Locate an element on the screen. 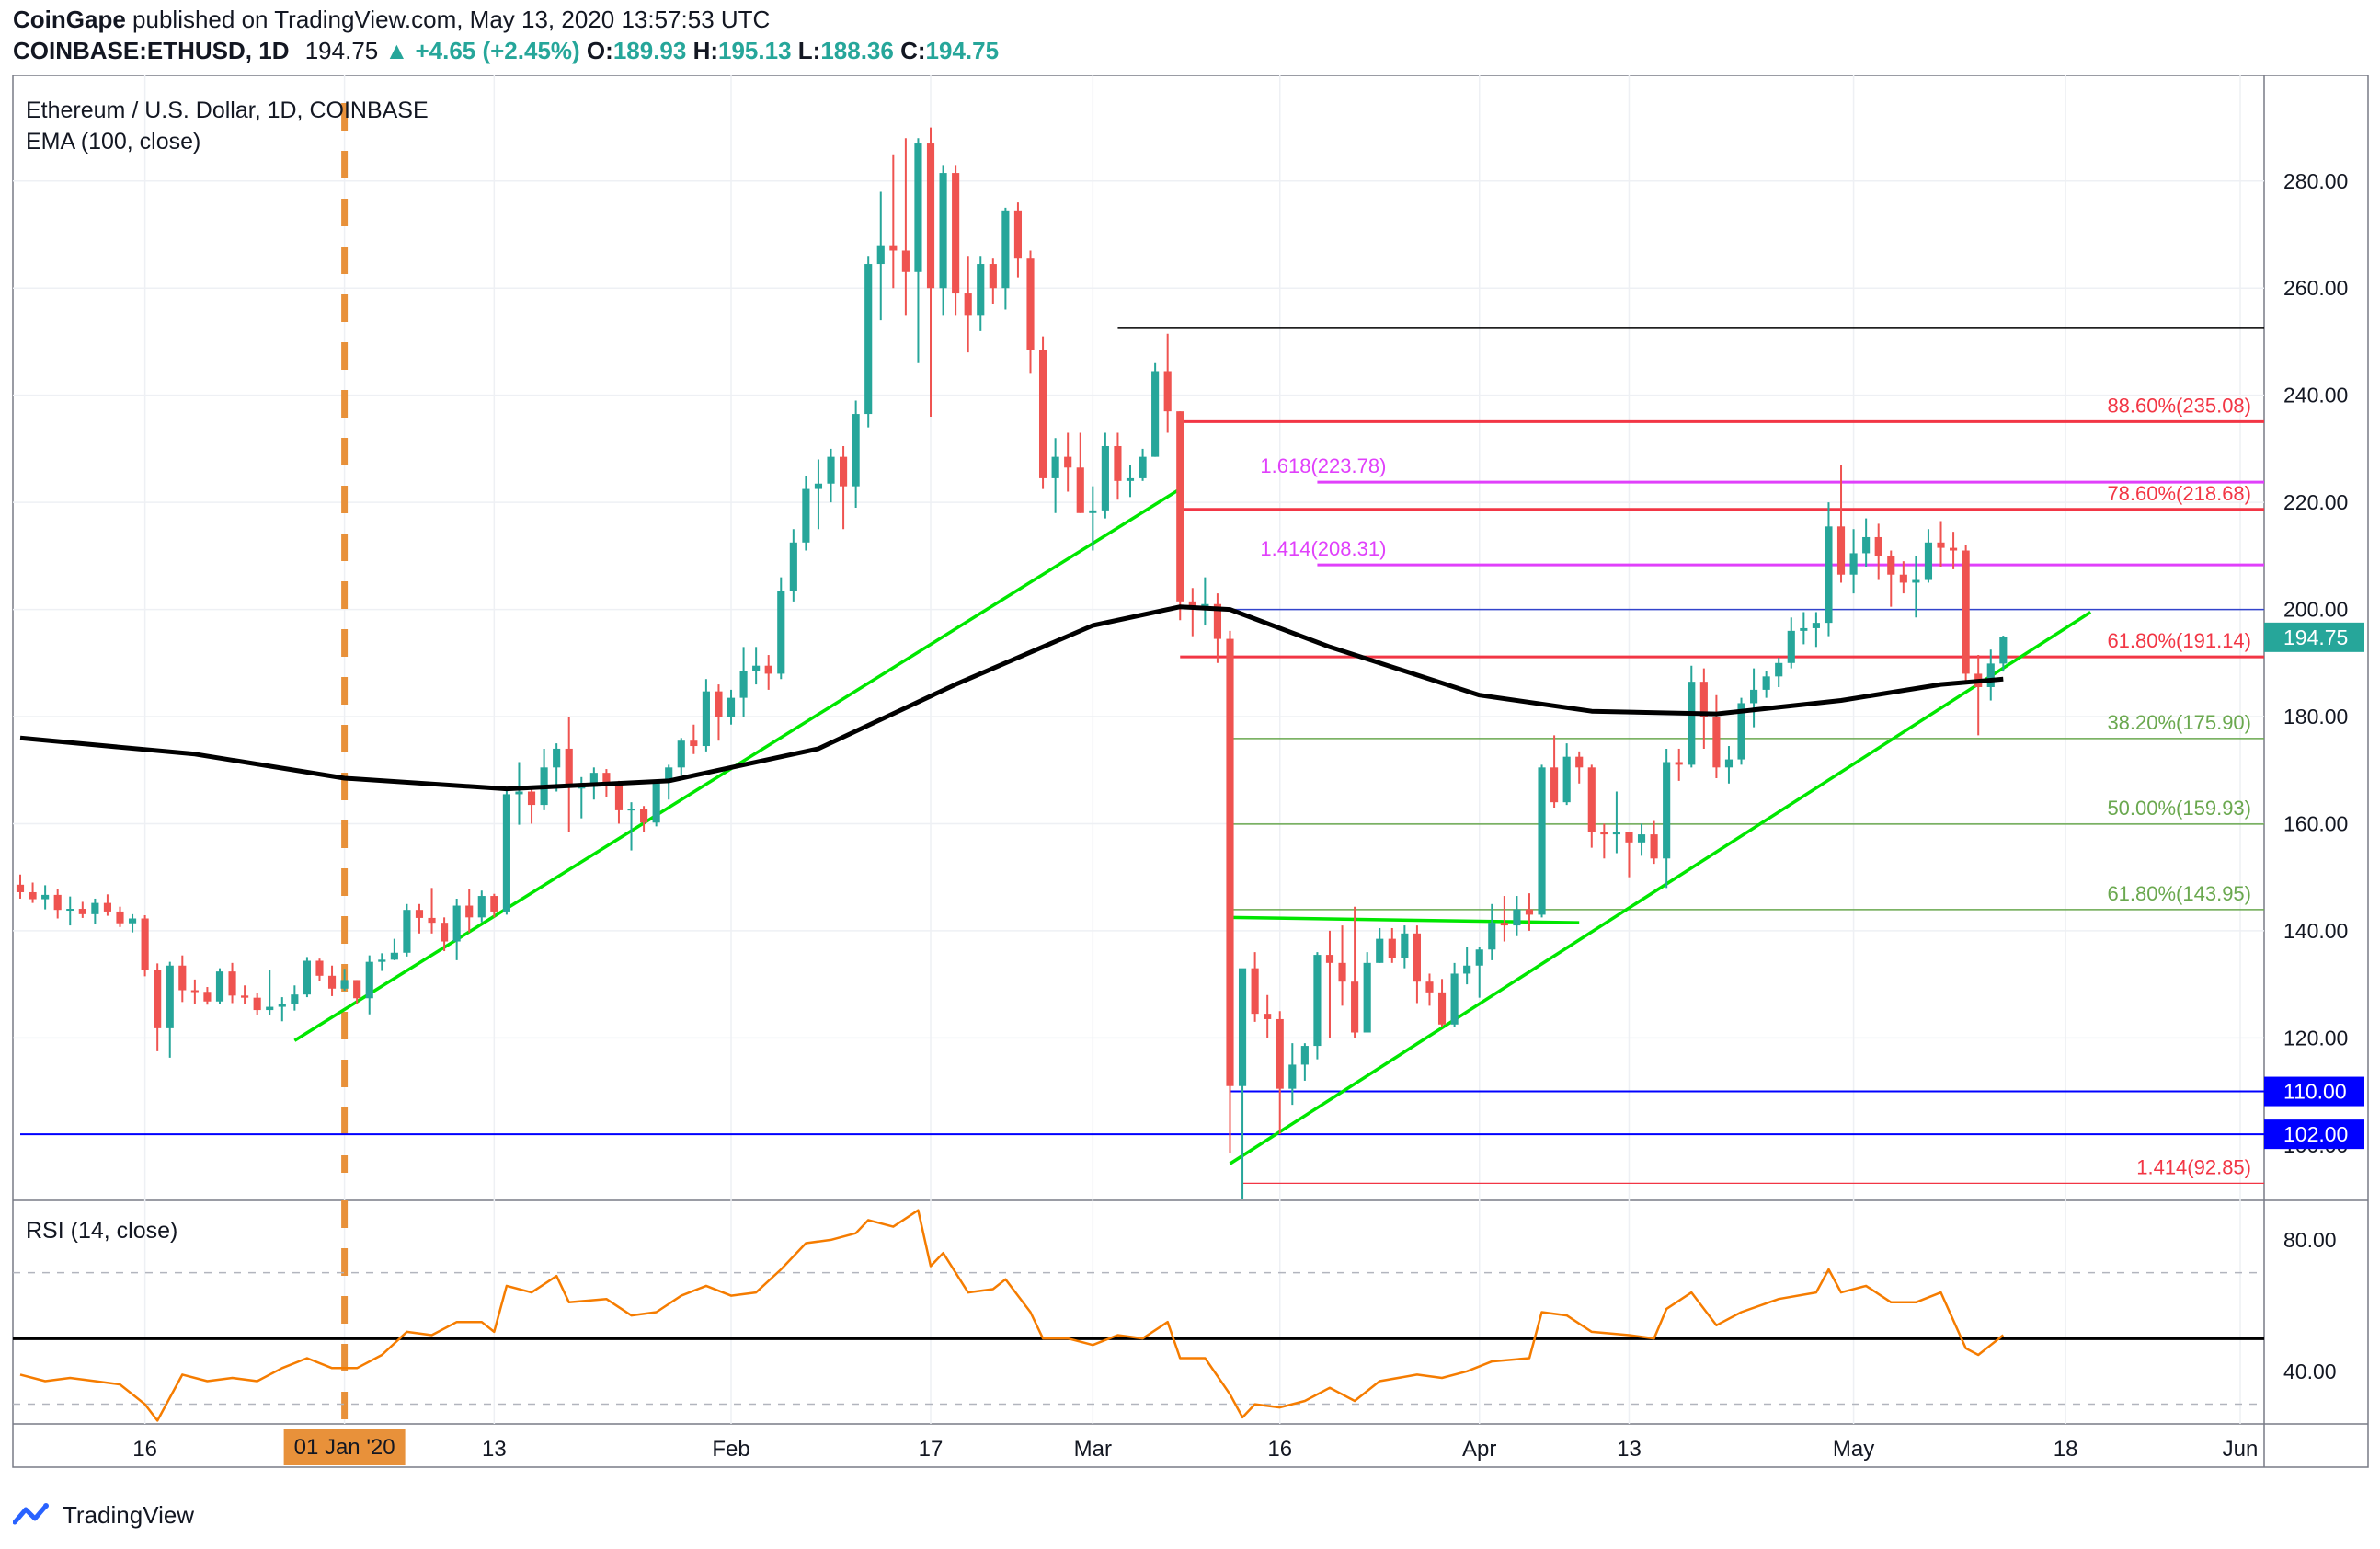 This screenshot has width=2380, height=1549. last-price-badge-bg is located at coordinates (2314, 637).